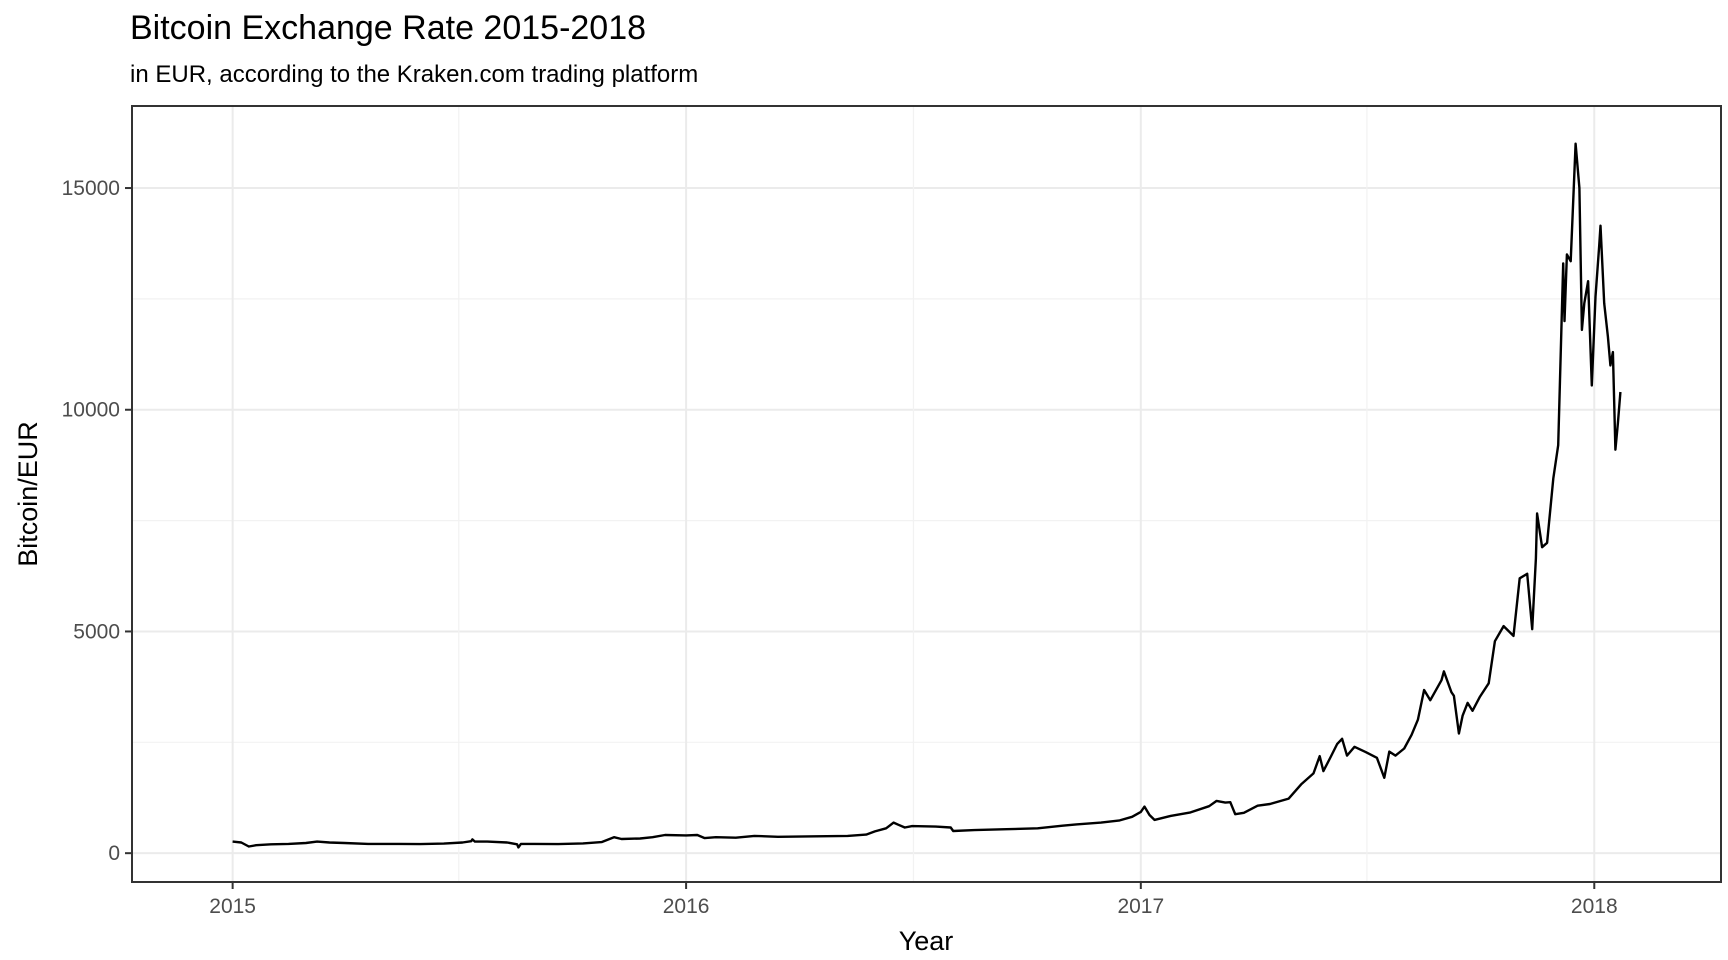  Describe the element at coordinates (1140, 906) in the screenshot. I see `x-tick-label: 2017` at that location.